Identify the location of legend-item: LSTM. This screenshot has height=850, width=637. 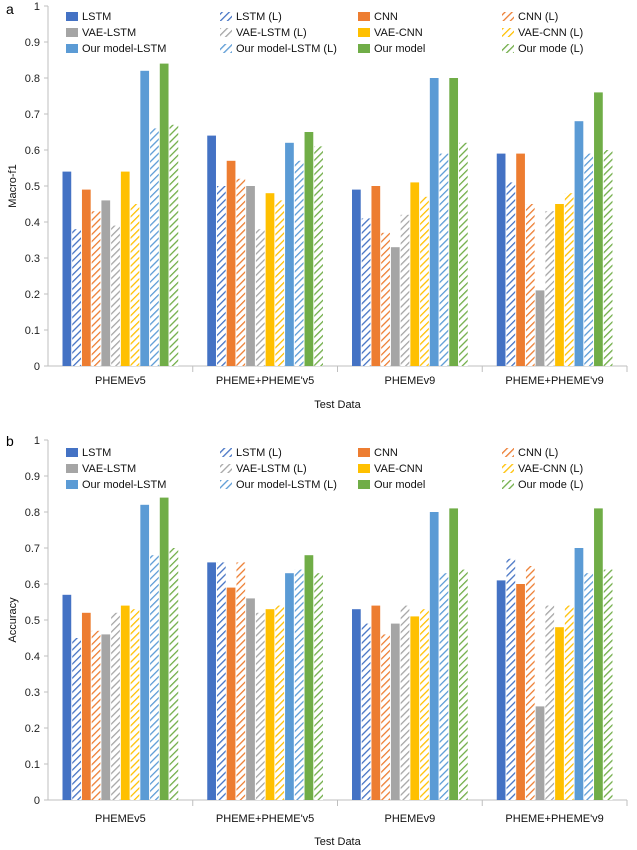
(88, 17).